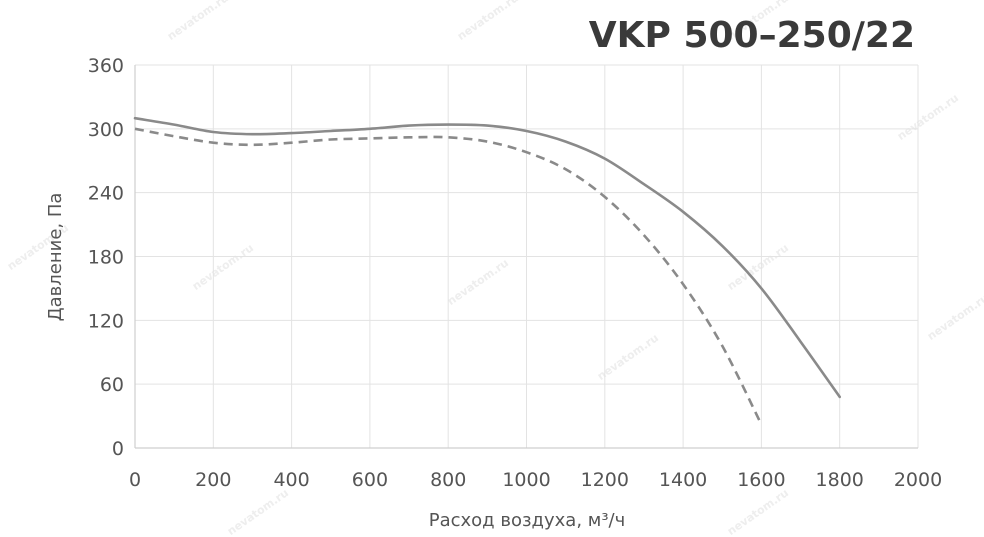 The height and width of the screenshot is (537, 984). I want to click on y-tick-label: 120, so click(106, 321).